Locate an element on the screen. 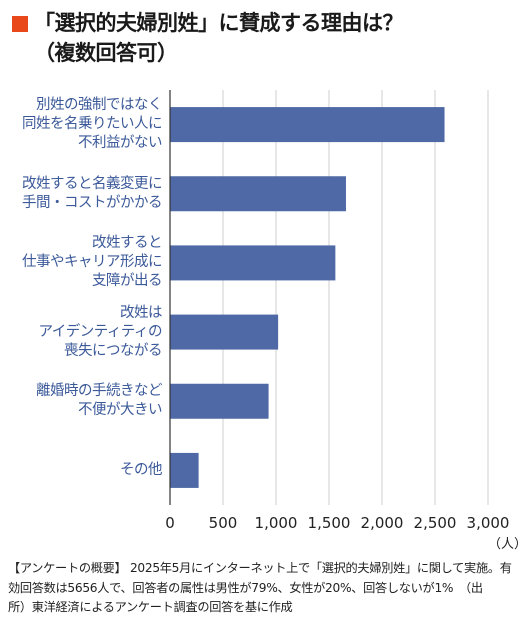 The image size is (520, 629). x-tick-label: 500 is located at coordinates (223, 523).